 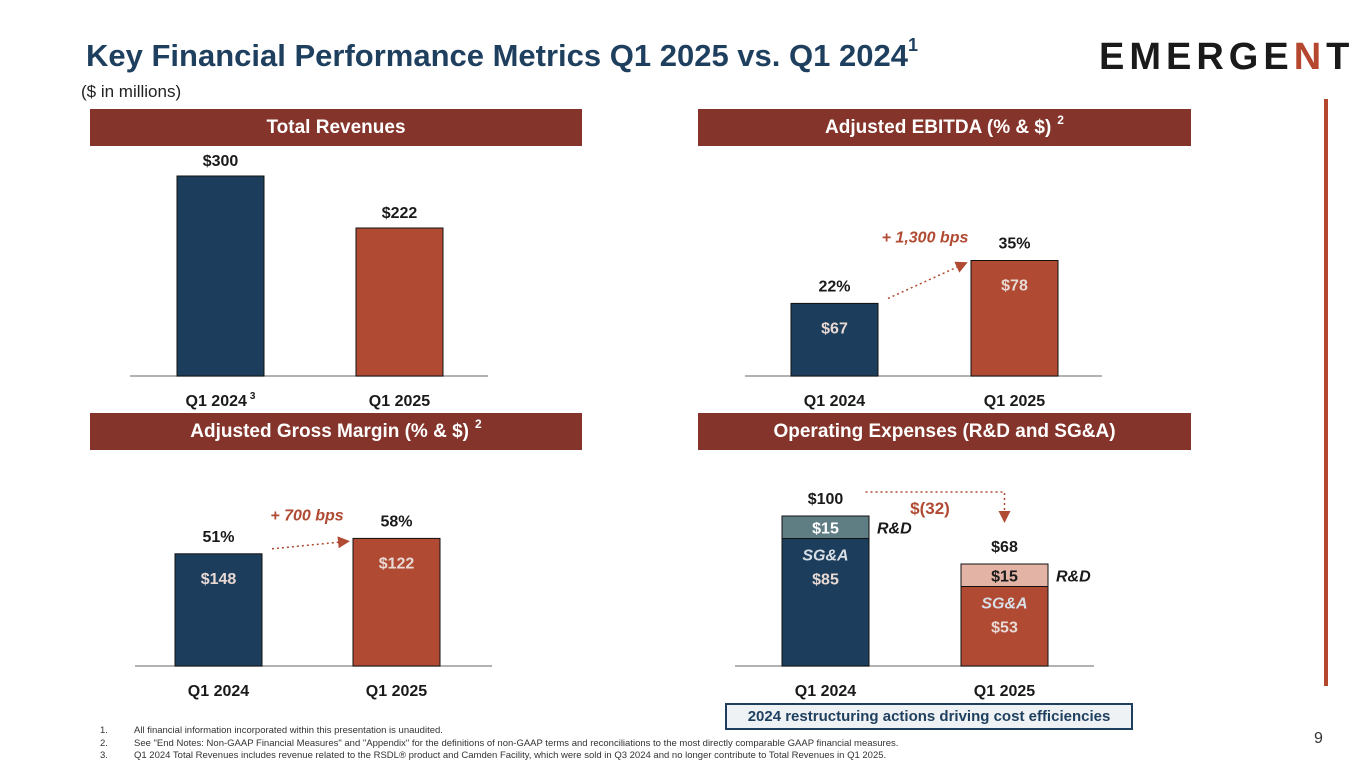 What do you see at coordinates (219, 579) in the screenshot?
I see `value-label: $148` at bounding box center [219, 579].